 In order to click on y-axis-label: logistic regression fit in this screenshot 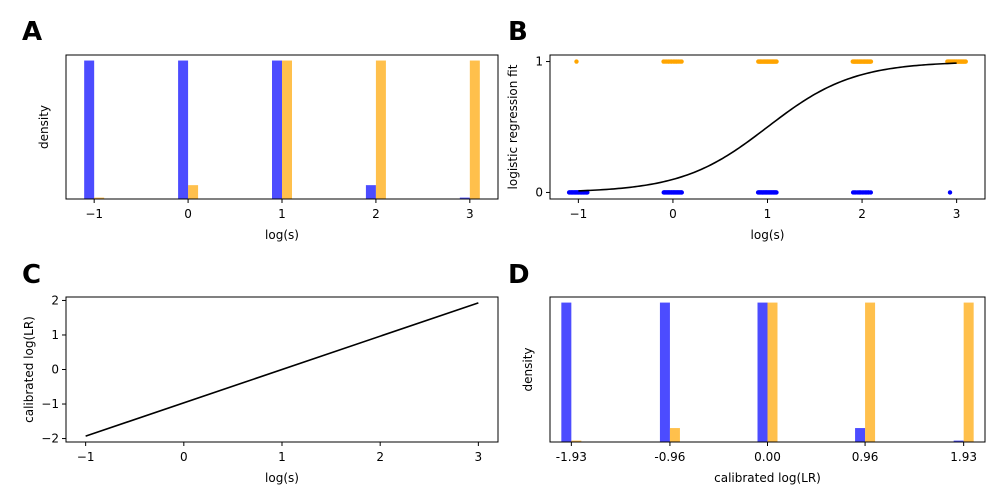, I will do `click(513, 126)`.